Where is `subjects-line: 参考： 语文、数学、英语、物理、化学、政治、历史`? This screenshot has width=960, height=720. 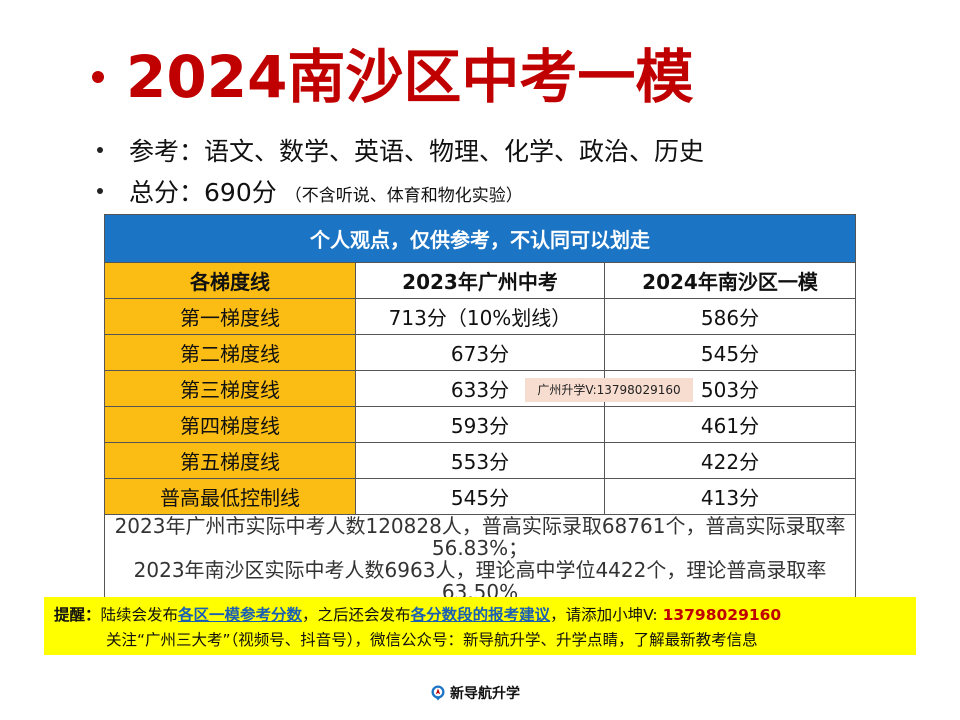
subjects-line: 参考： 语文、数学、英语、物理、化学、政治、历史 is located at coordinates (400, 150).